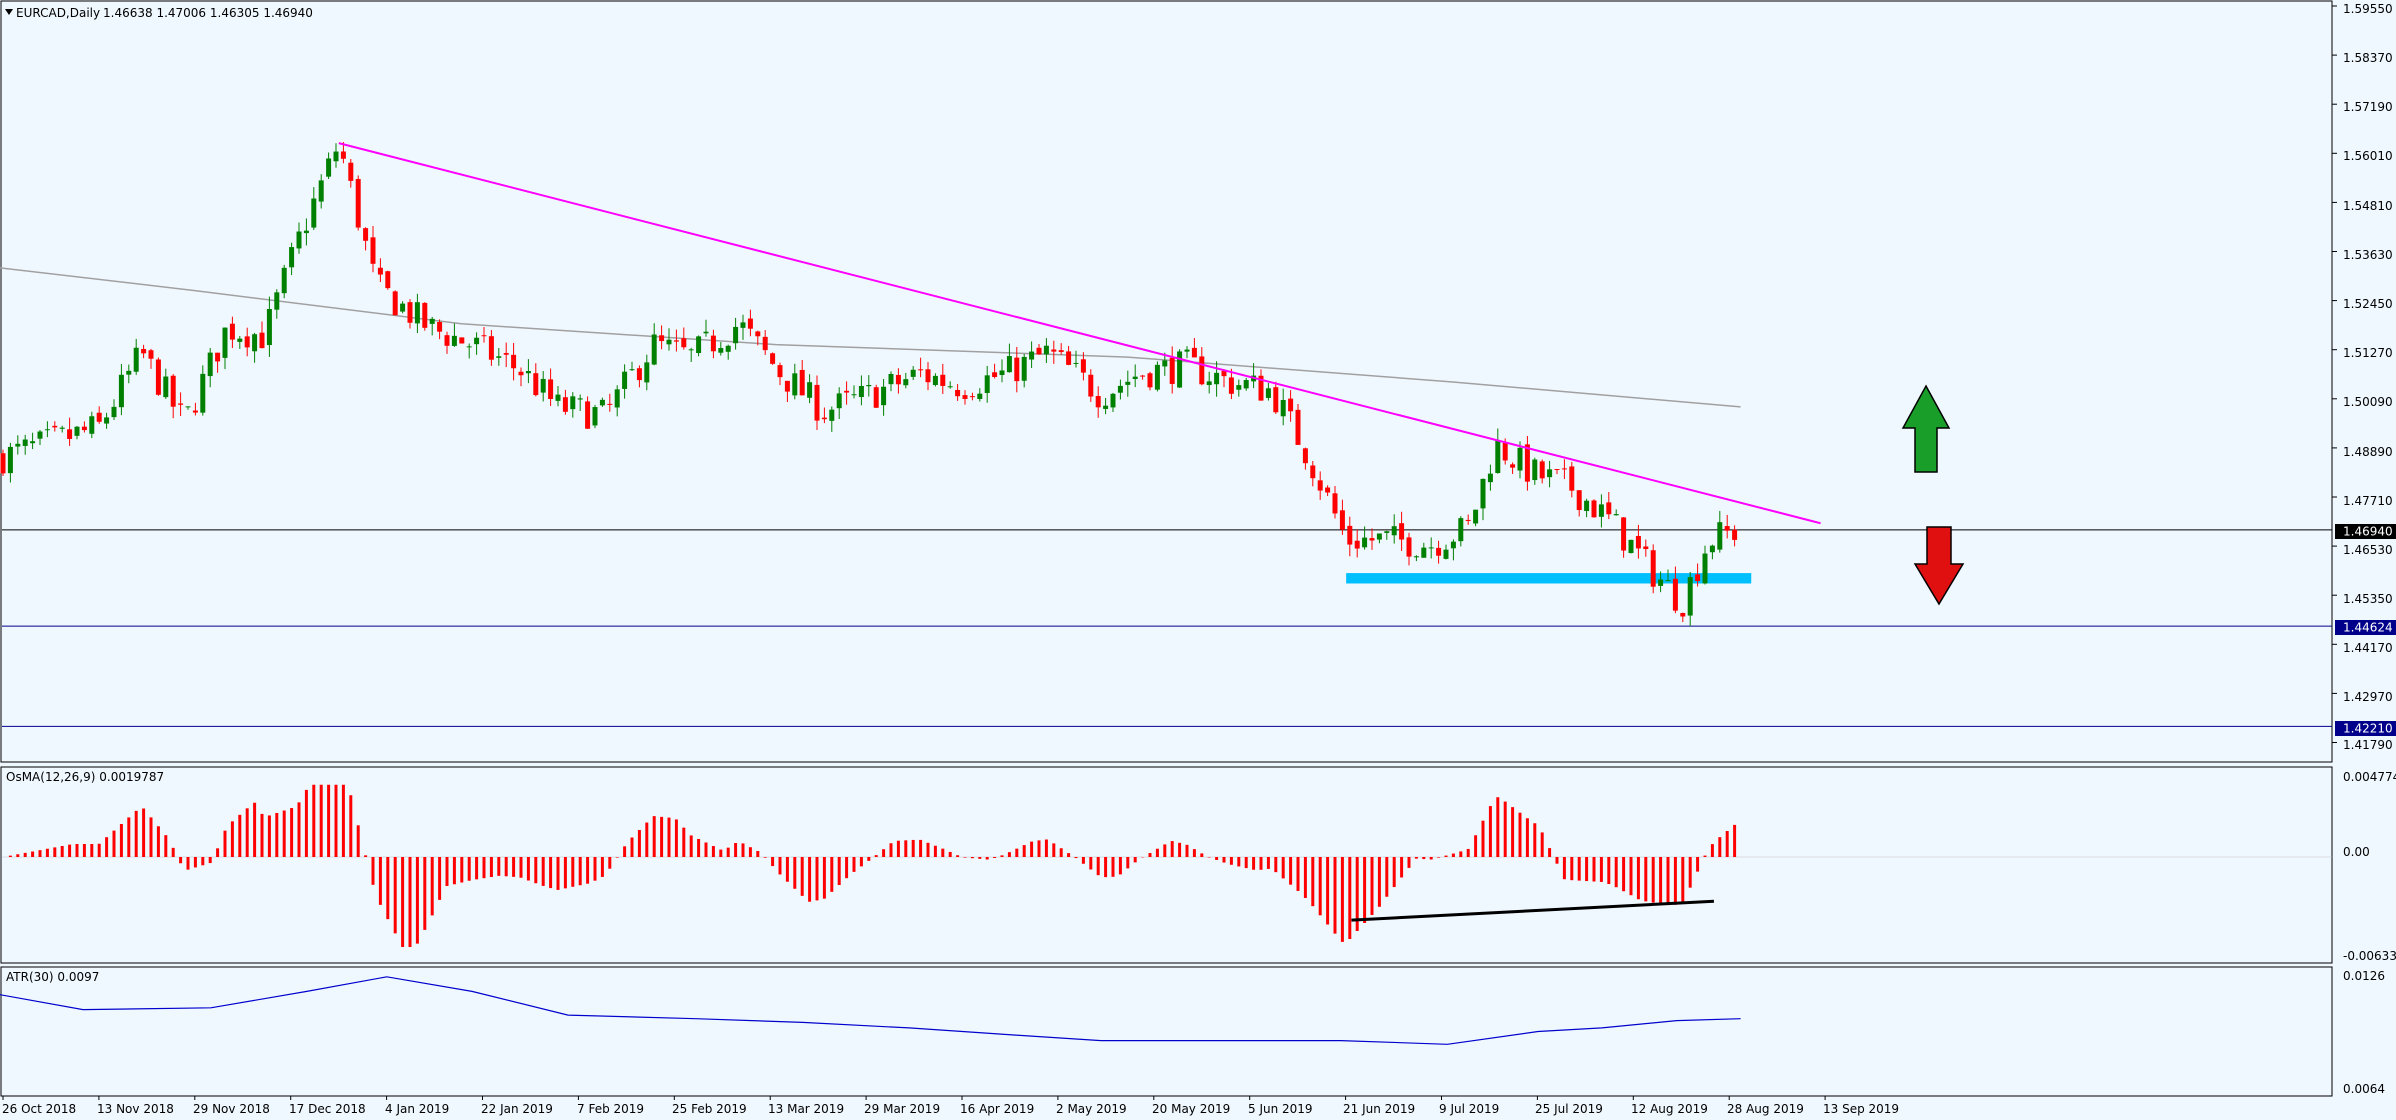 Image resolution: width=2396 pixels, height=1120 pixels. I want to click on date-tick: 13 Sep 2019, so click(1861, 1109).